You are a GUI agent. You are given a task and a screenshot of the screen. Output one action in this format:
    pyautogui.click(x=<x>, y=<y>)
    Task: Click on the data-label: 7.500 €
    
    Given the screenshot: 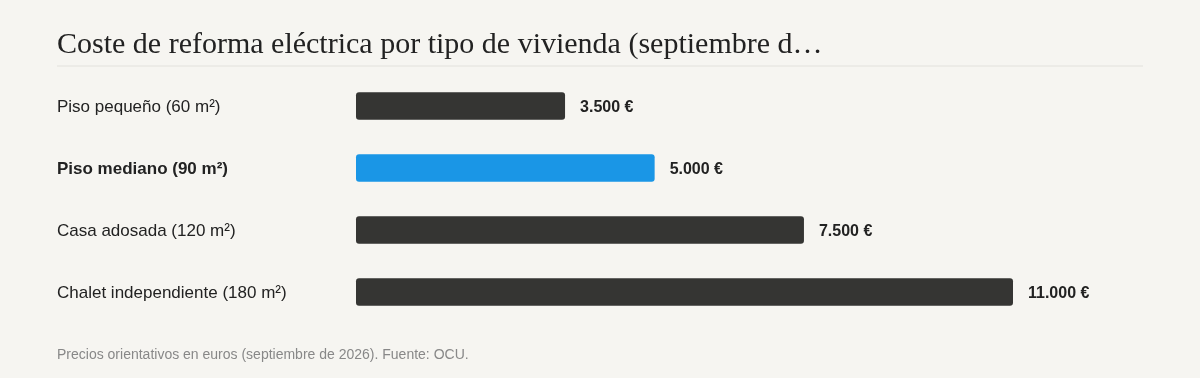 What is the action you would take?
    pyautogui.click(x=845, y=230)
    